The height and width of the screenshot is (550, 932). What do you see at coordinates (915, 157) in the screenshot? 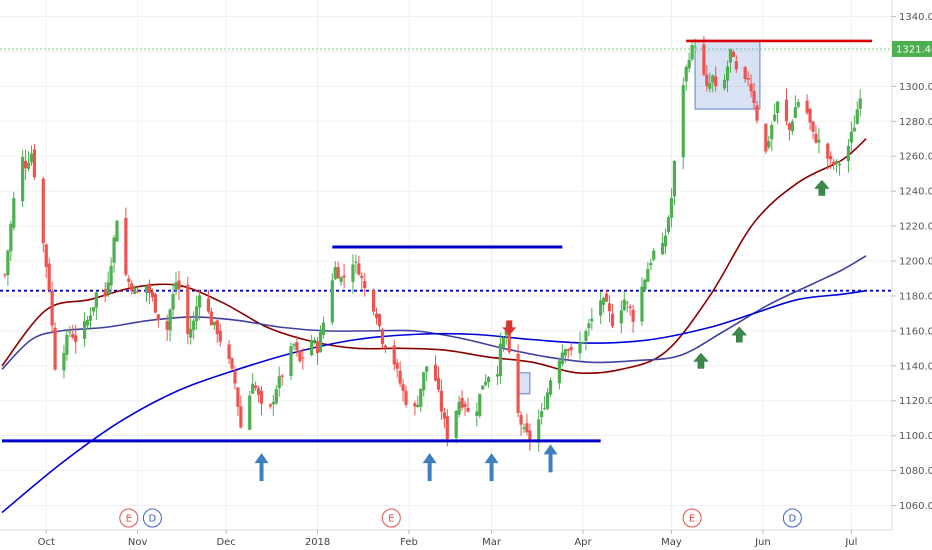
I see `price-tick-label: 1260.00` at bounding box center [915, 157].